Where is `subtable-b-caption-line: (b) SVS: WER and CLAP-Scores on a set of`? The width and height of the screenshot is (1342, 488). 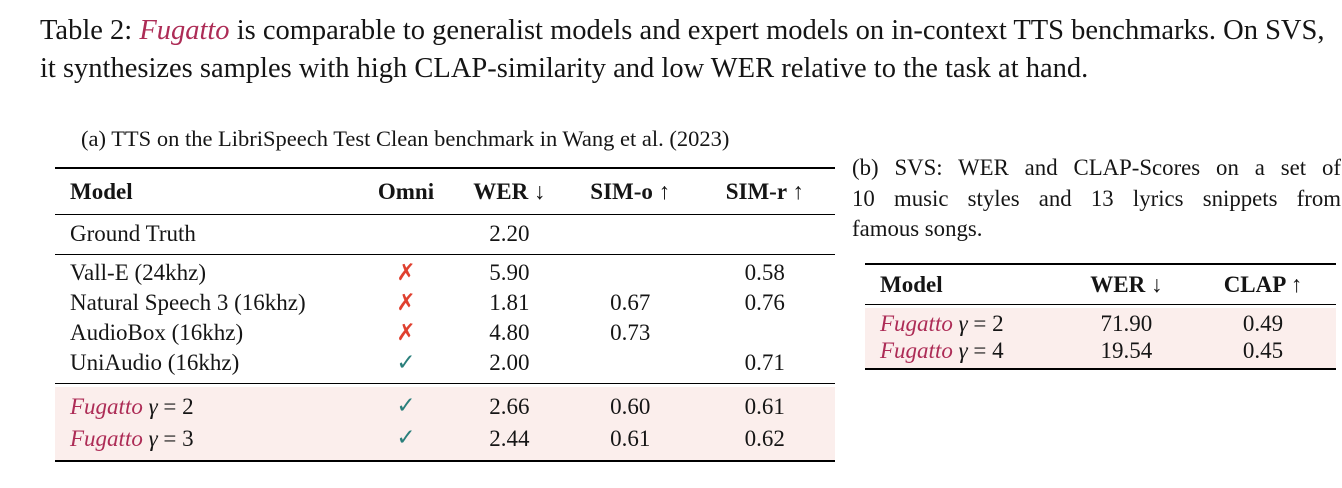 subtable-b-caption-line: (b) SVS: WER and CLAP-Scores on a set of is located at coordinates (1096, 167).